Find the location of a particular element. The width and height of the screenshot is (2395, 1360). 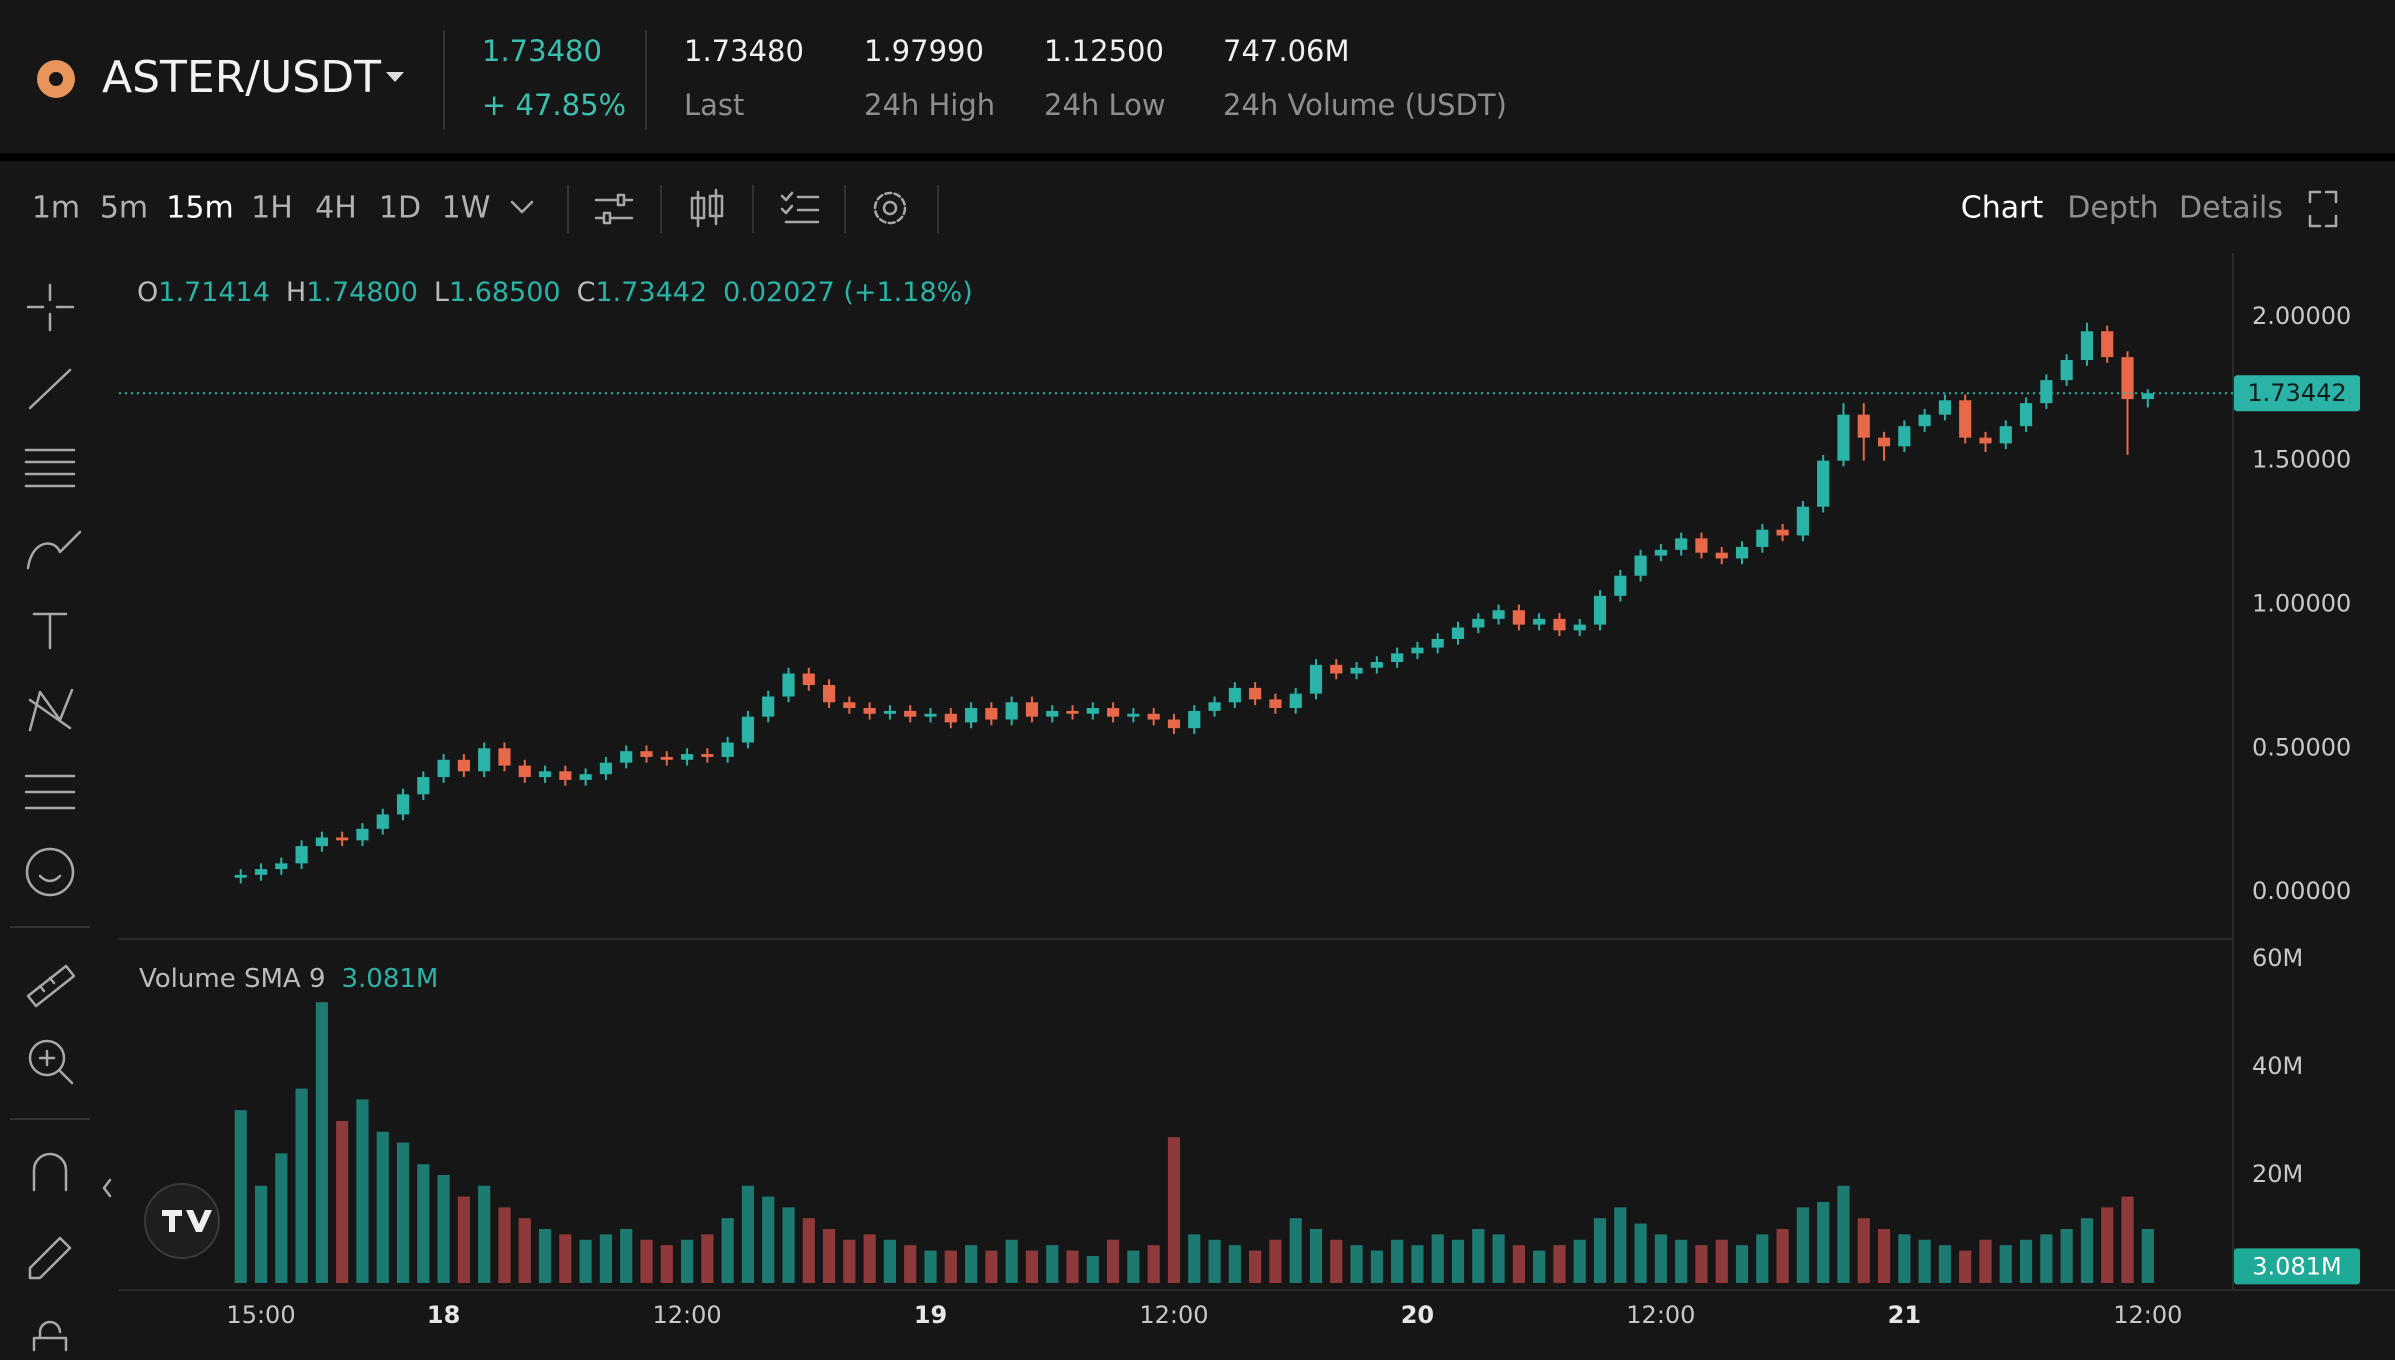

time-tick-label: 18 is located at coordinates (443, 1315).